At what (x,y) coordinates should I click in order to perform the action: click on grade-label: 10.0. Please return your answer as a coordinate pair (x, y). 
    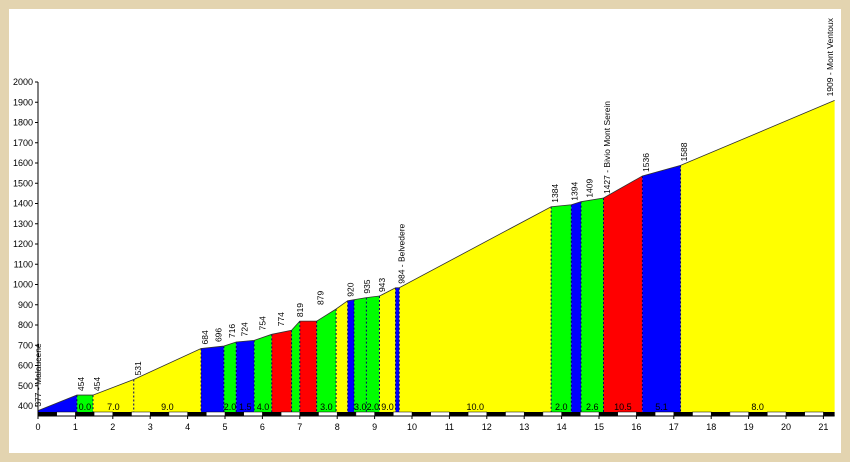
    Looking at the image, I should click on (475, 407).